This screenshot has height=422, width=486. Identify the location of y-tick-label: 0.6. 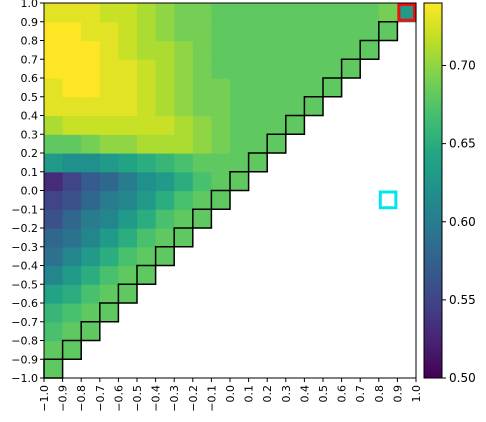
(30, 78).